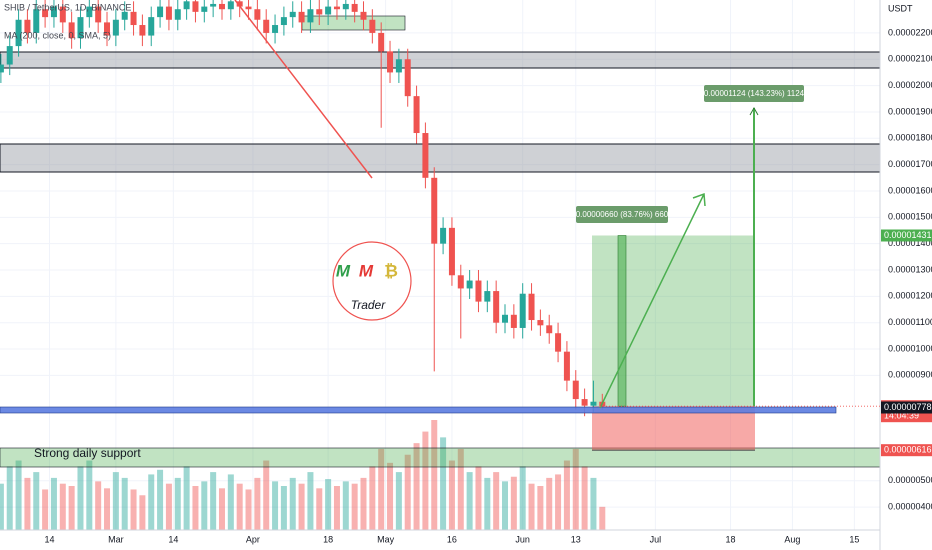 Image resolution: width=932 pixels, height=550 pixels. Describe the element at coordinates (652, 301) in the screenshot. I see `projection-arrow` at that location.